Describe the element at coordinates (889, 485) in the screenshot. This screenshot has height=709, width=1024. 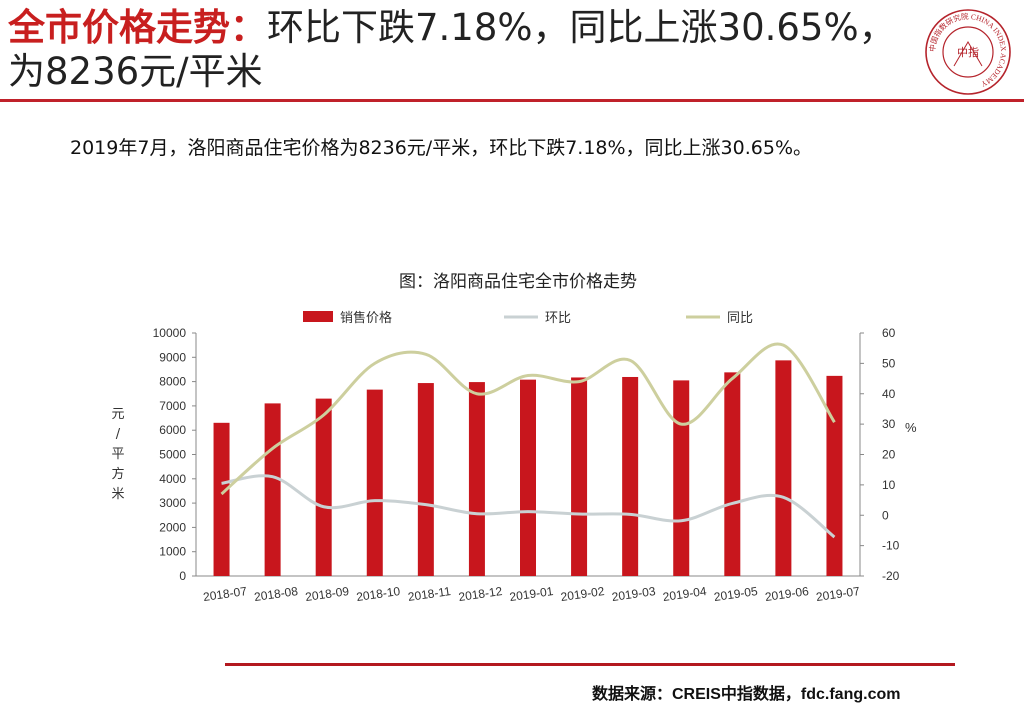
I see `y2-tick-label: 10` at that location.